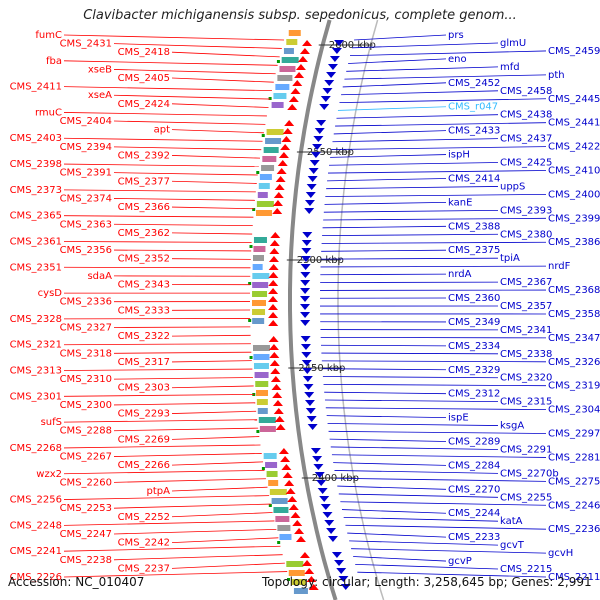 The image size is (600, 600). Describe the element at coordinates (48, 112) in the screenshot. I see `gene-label-left: rmuC` at that location.